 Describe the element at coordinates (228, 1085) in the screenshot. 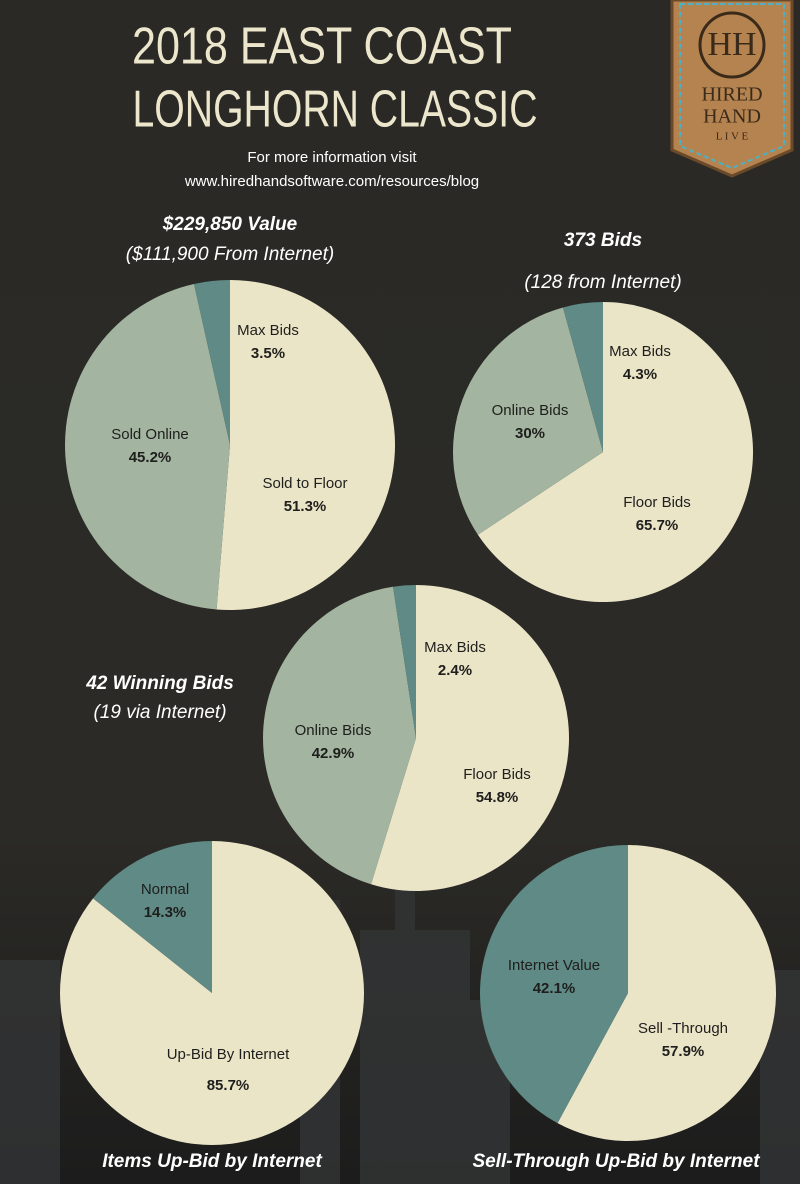

I see `slice-value: 85.7%` at that location.